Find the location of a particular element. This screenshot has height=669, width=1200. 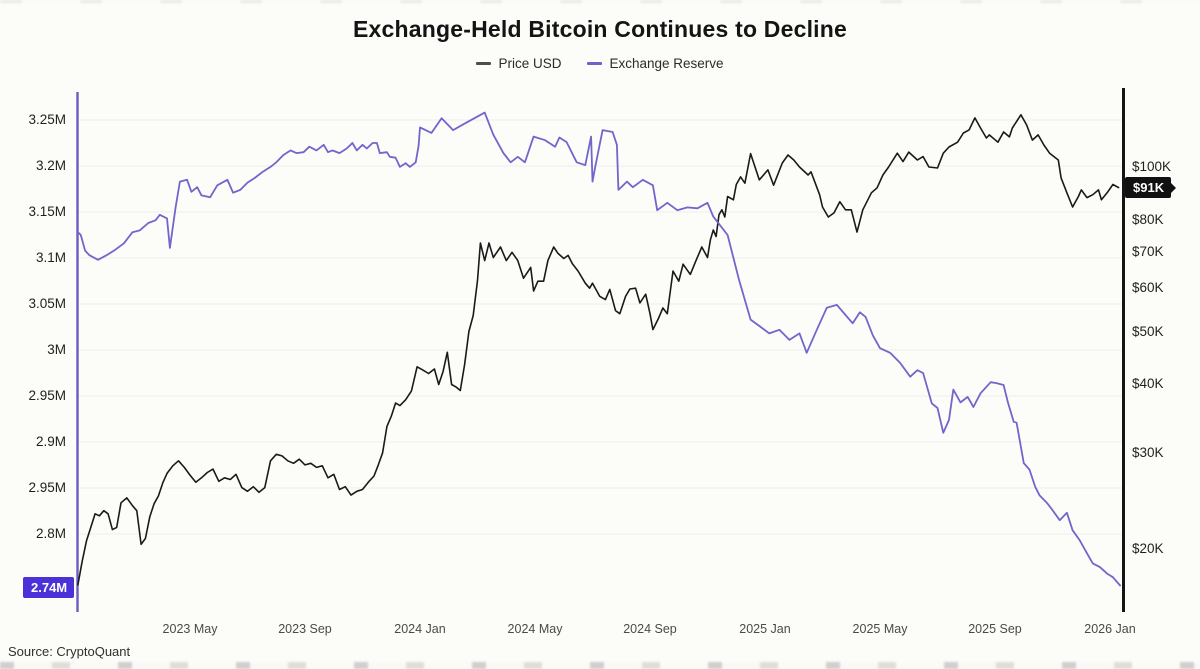

price-usd-current-value-badge: $91K is located at coordinates (1151, 188).